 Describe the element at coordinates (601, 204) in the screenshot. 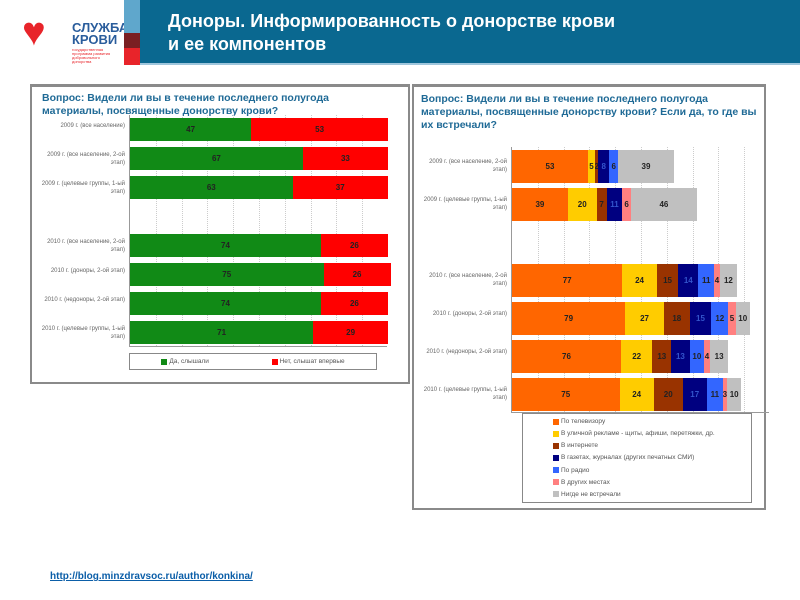

I see `bar-segment: 7` at that location.